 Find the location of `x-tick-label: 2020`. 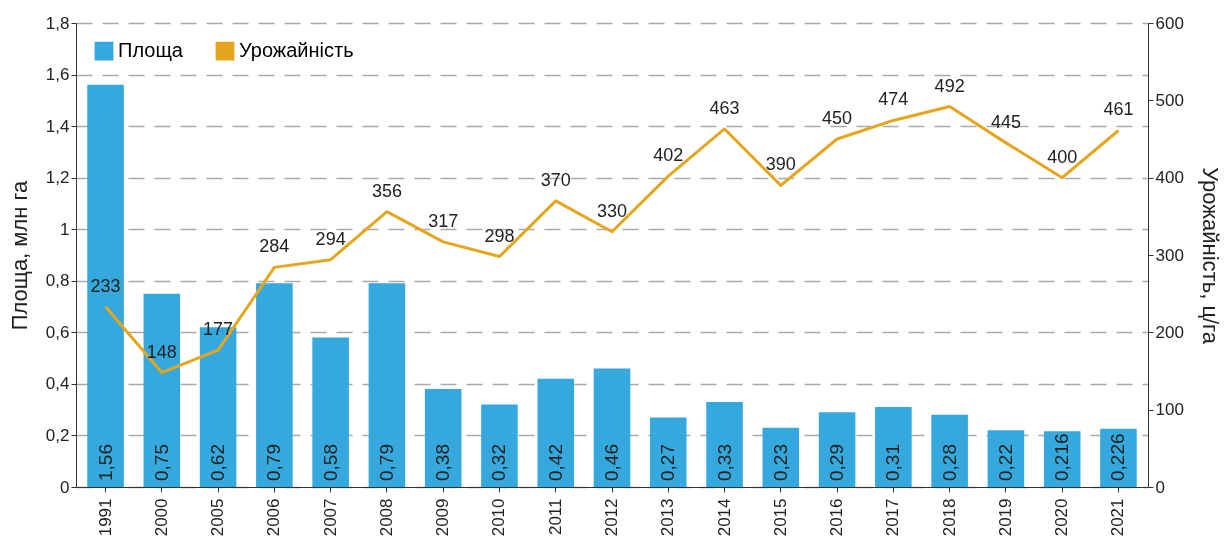

x-tick-label: 2020 is located at coordinates (1062, 517).